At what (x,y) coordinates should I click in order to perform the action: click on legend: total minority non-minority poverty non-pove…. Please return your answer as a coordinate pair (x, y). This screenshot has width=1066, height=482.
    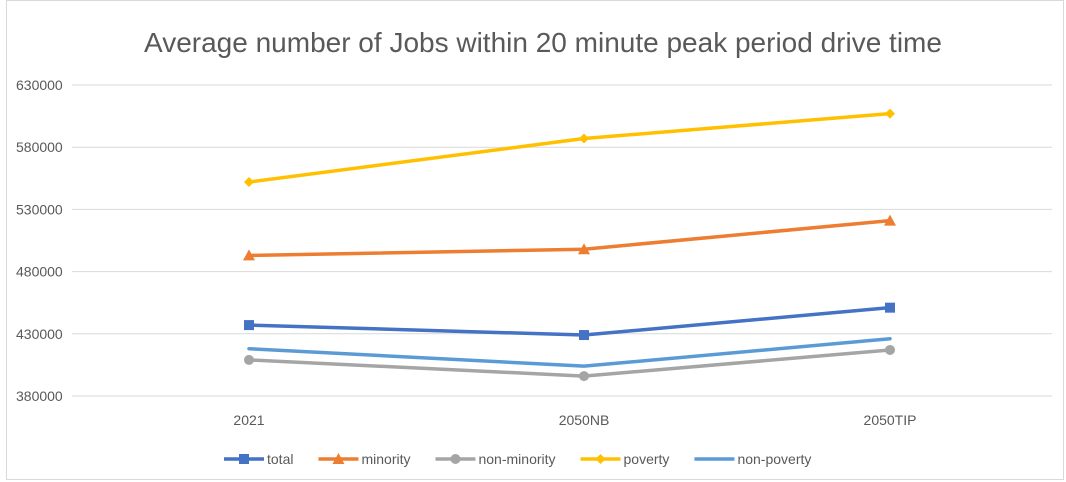
    Looking at the image, I should click on (517, 459).